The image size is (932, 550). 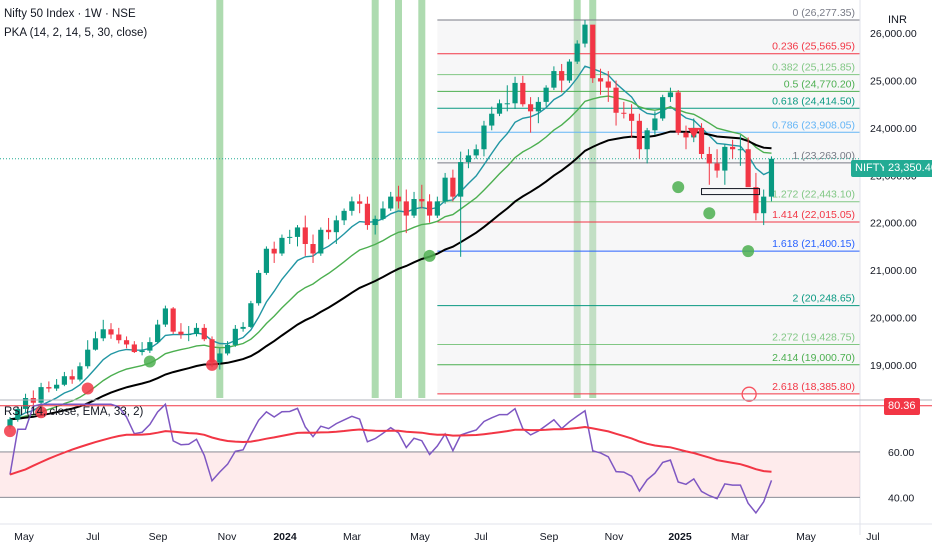 What do you see at coordinates (897, 20) in the screenshot?
I see `currency-label: INR` at bounding box center [897, 20].